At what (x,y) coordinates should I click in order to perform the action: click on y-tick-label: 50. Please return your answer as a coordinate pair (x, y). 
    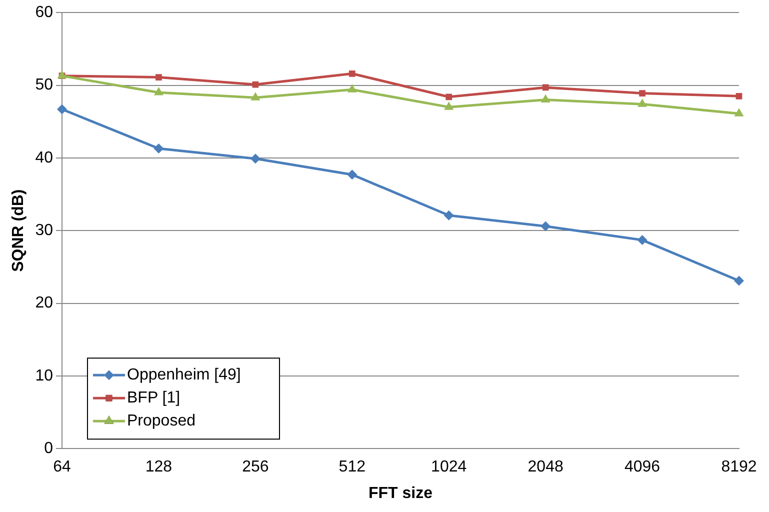
    Looking at the image, I should click on (44, 85).